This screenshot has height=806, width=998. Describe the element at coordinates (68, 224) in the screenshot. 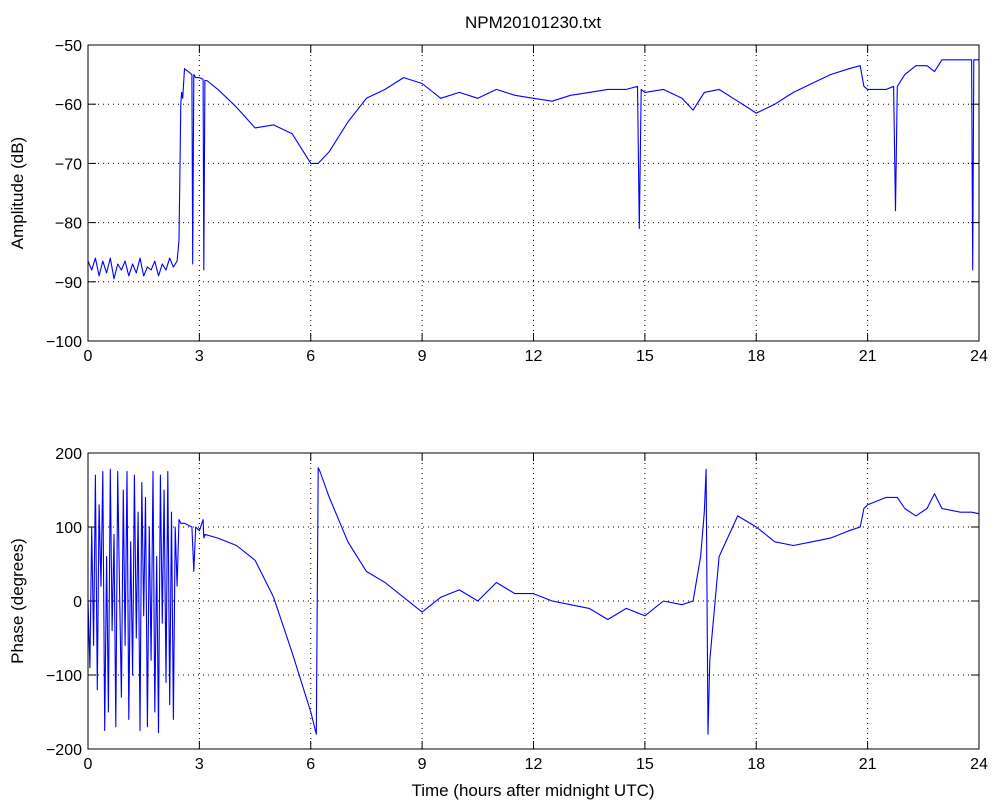

I see `y-tick-label: −80` at that location.